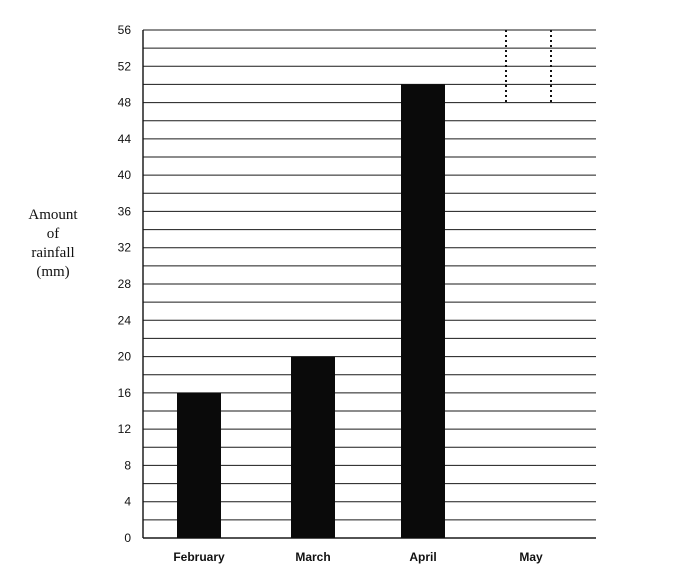 This screenshot has width=680, height=582. I want to click on y-tick-label: 28, so click(125, 284).